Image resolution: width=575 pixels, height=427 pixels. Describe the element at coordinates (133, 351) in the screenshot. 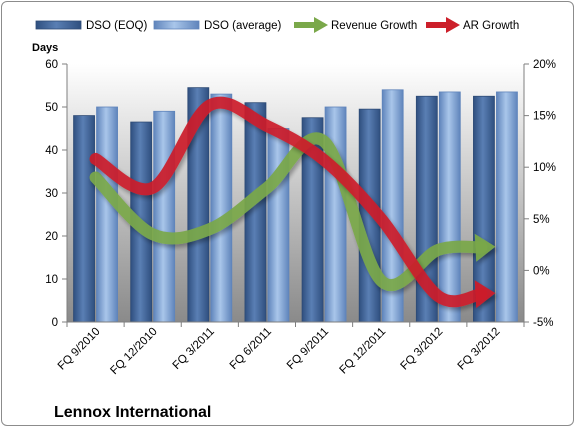

I see `x-tick-label: FQ 12/2010` at that location.